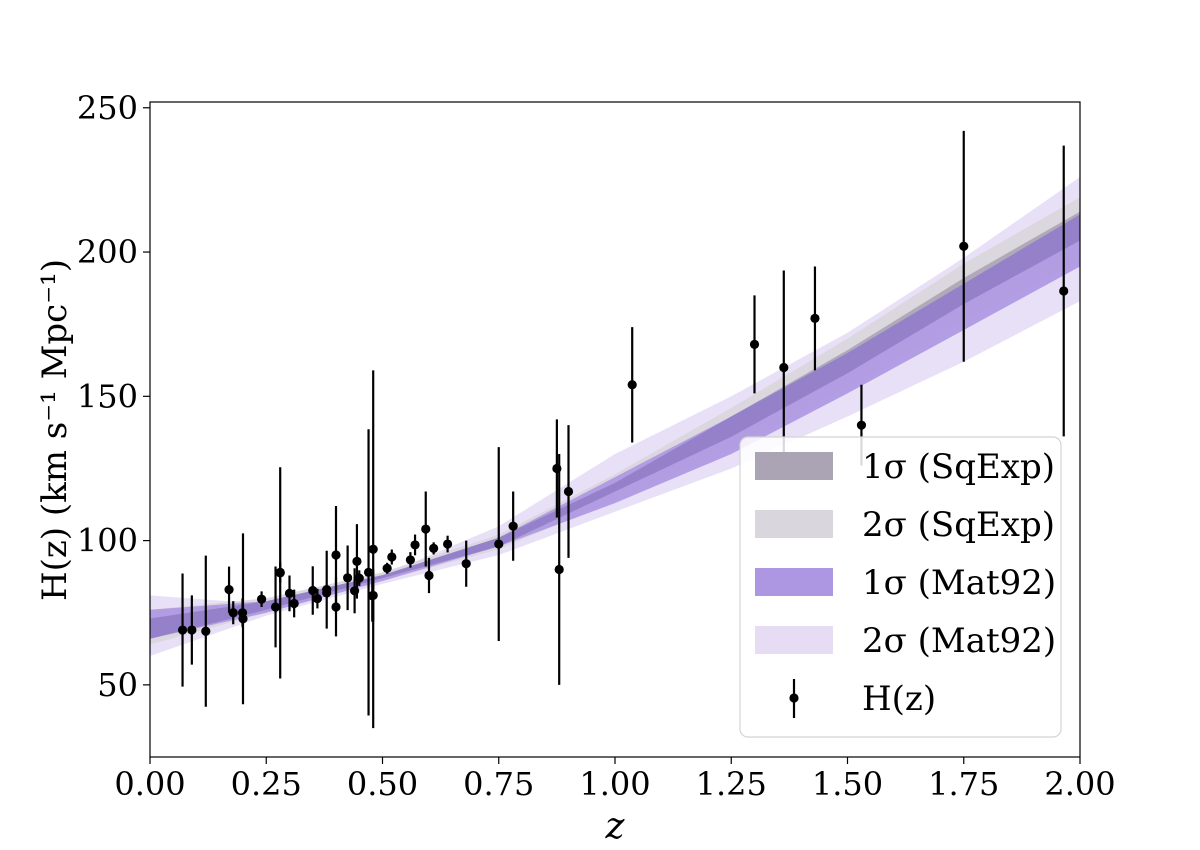 The image size is (1200, 850). I want to click on x-axis: 0.00 0.25 0.50 0.75 1.00 1.25 1.50 1.75 2.00, so click(615, 780).